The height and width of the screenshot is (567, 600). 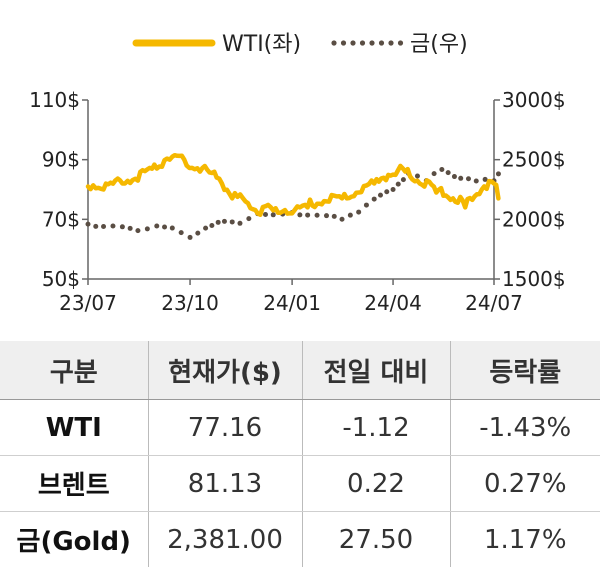 What do you see at coordinates (534, 219) in the screenshot?
I see `y-right-tick-label: 2000$` at bounding box center [534, 219].